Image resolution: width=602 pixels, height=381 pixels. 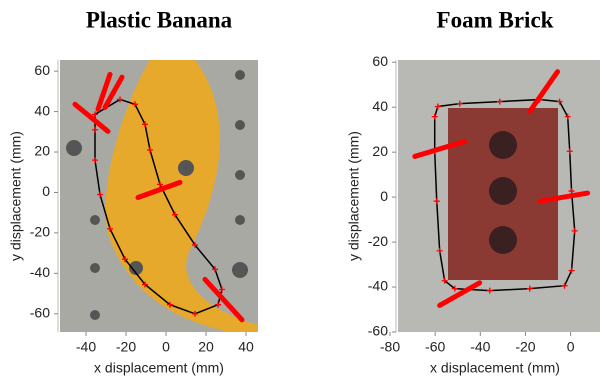 I want to click on x-tick-label: 40, so click(x=246, y=347).